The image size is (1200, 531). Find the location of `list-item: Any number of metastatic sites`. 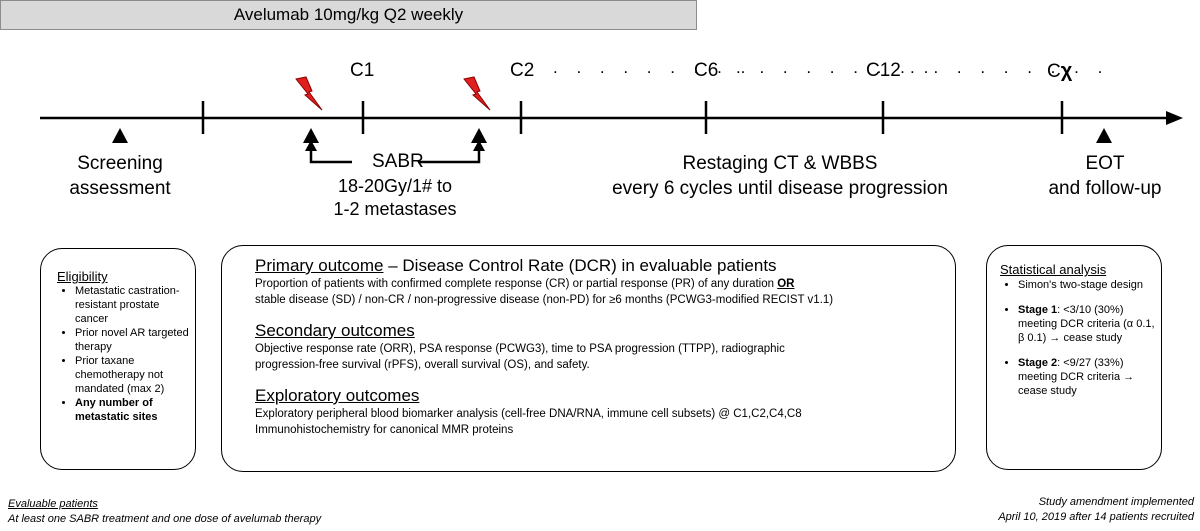

list-item: Any number of metastatic sites is located at coordinates (132, 410).